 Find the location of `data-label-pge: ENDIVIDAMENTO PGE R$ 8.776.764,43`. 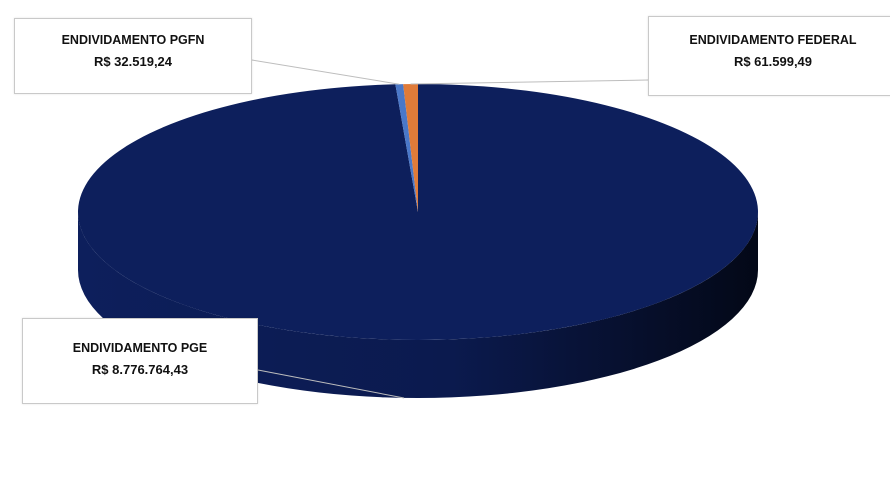

data-label-pge: ENDIVIDAMENTO PGE R$ 8.776.764,43 is located at coordinates (140, 361).